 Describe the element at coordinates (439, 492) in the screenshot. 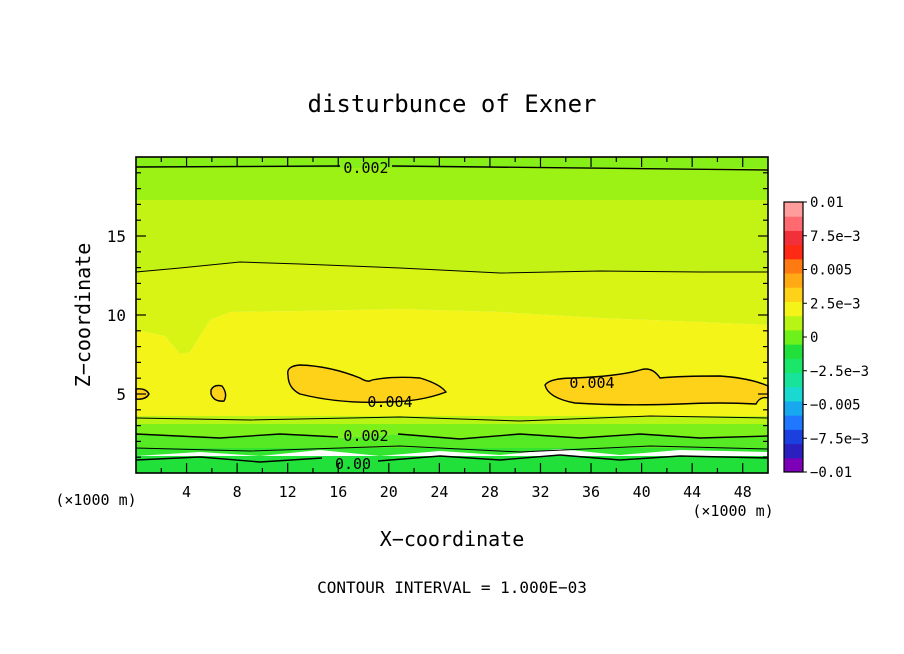

I see `x-tick-label: 24` at that location.